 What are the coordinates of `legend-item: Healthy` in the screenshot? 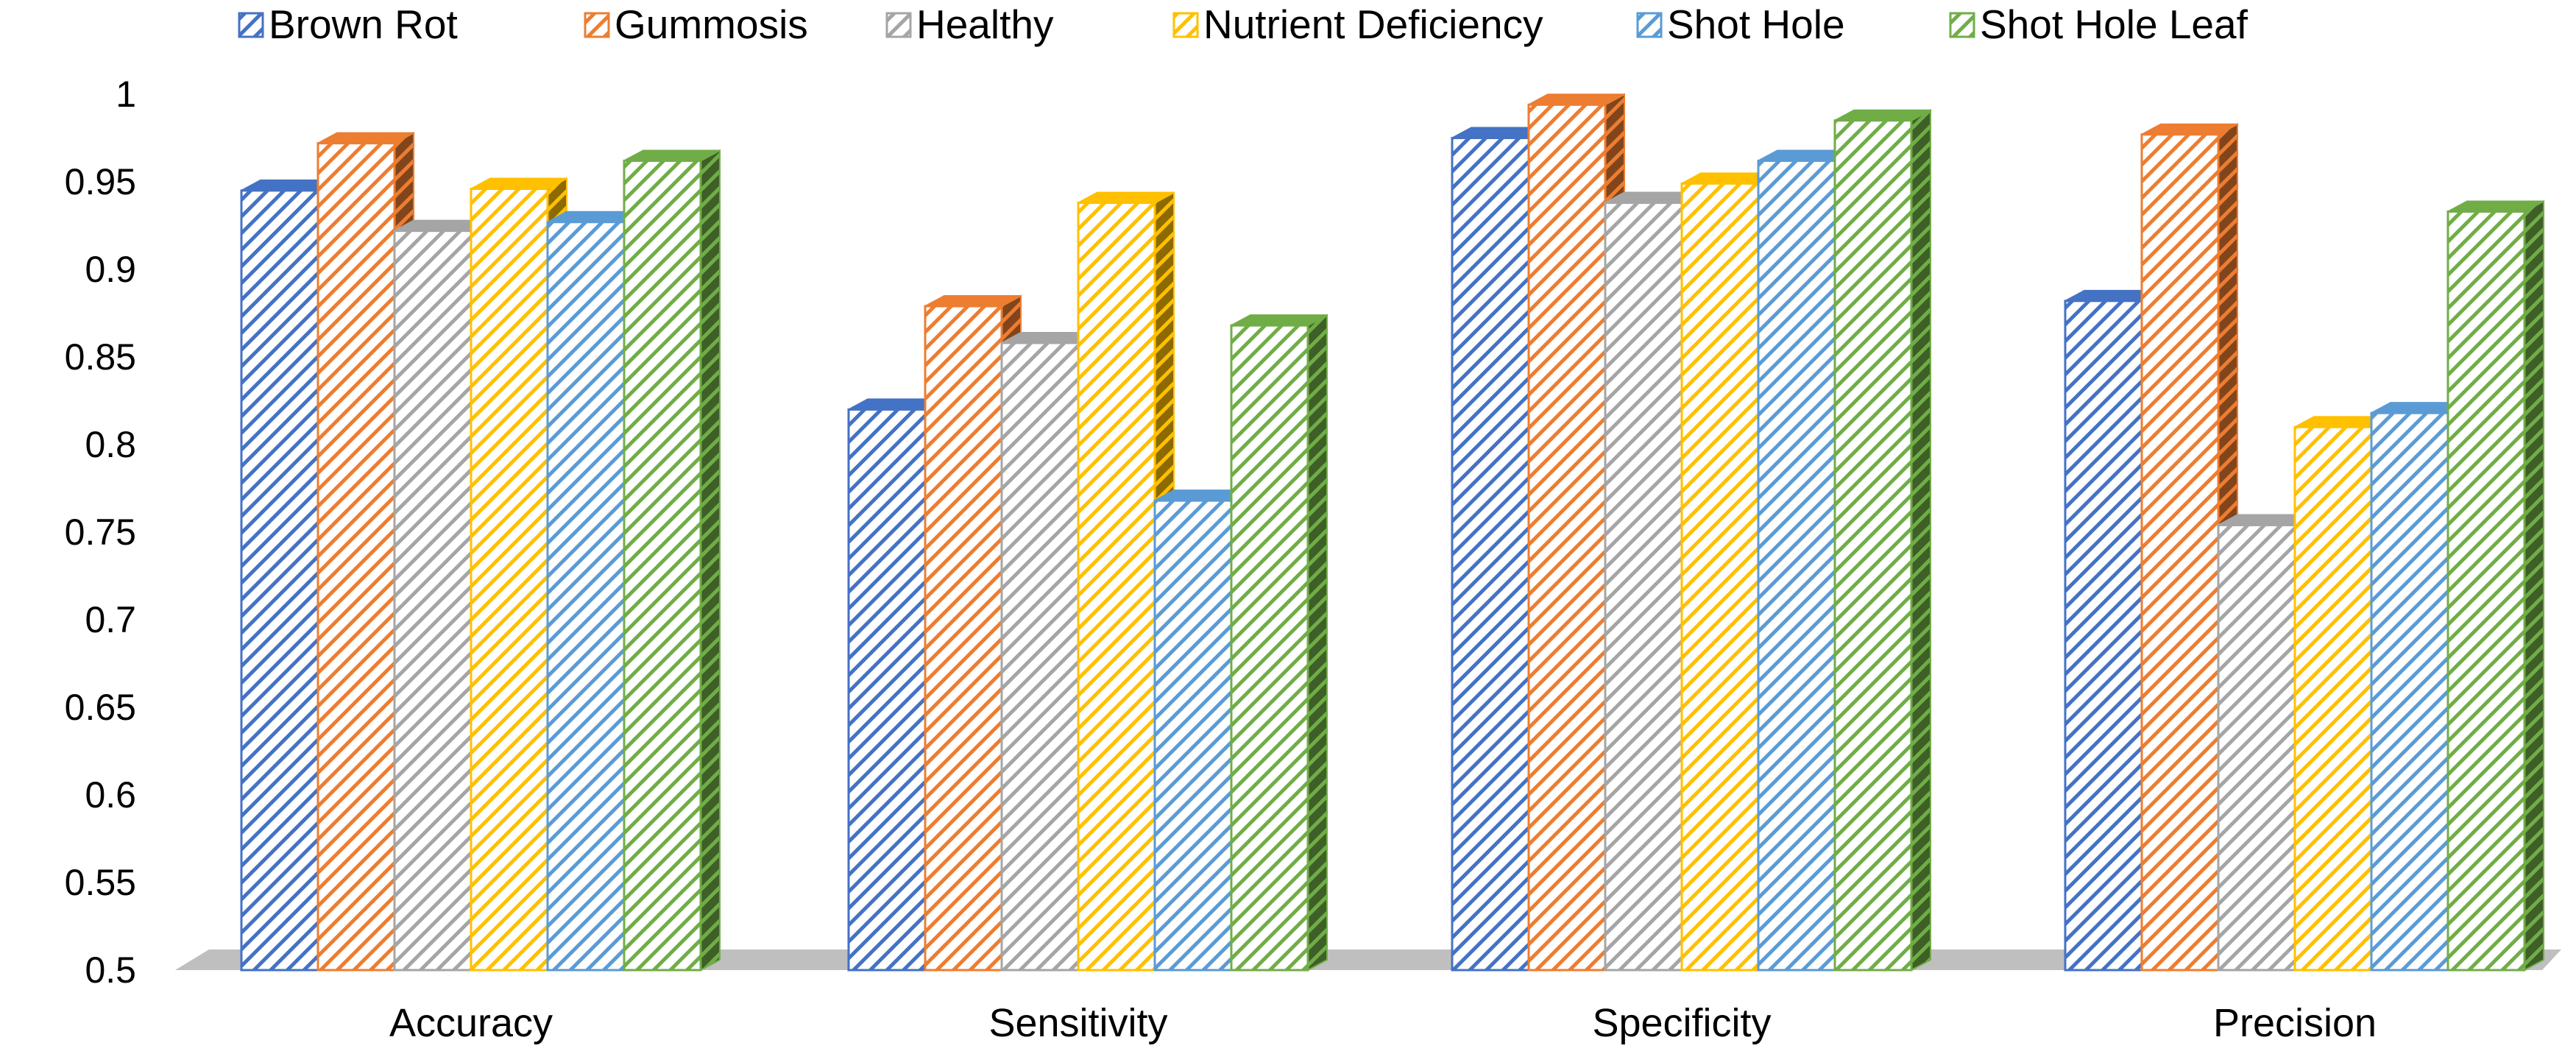 It's located at (969, 24).